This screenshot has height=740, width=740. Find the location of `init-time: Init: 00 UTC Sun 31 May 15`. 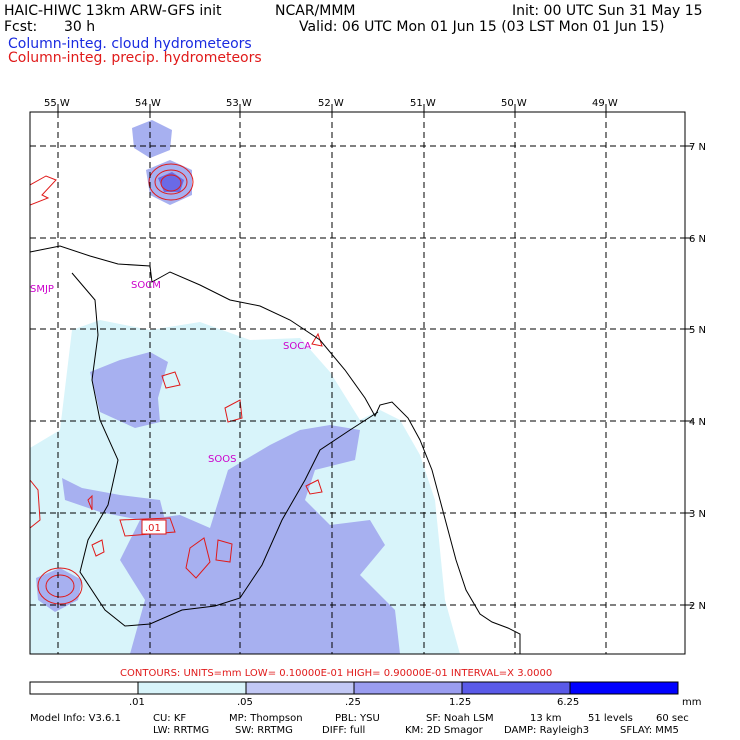

init-time: Init: 00 UTC Sun 31 May 15 is located at coordinates (607, 11).